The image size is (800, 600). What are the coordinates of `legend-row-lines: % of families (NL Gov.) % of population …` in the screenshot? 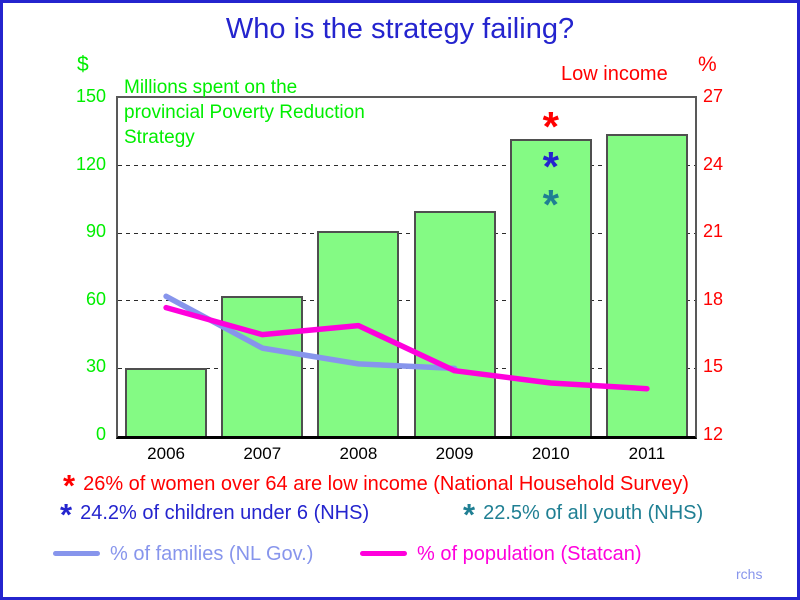 It's located at (413, 554).